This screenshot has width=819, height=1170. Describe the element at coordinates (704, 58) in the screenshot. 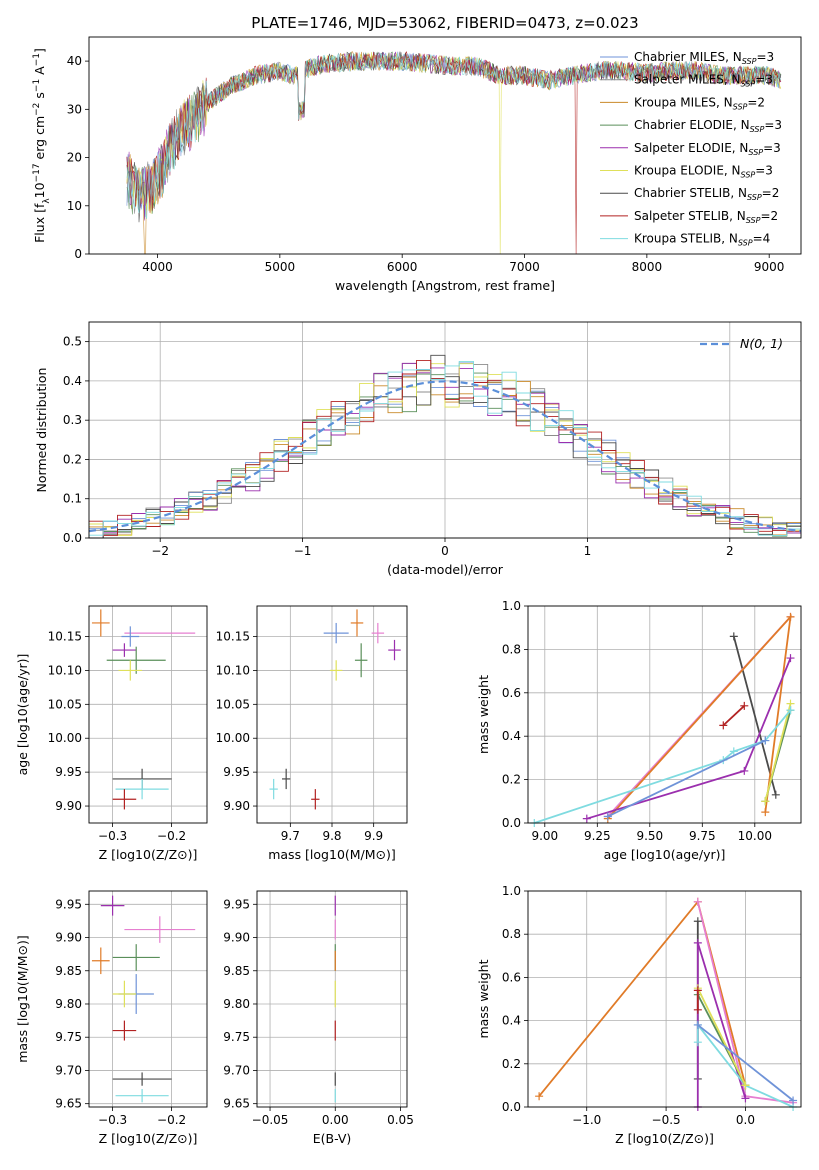

I see `legend-label-0: Chabrier MILES, NSSP=3` at that location.